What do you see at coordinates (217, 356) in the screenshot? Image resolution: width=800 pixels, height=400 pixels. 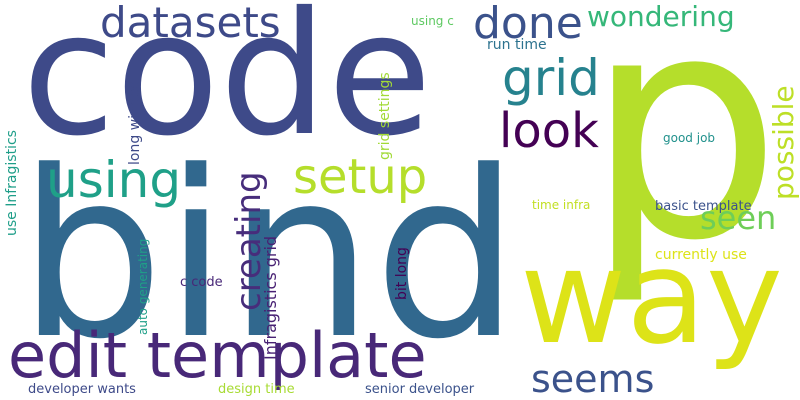 I see `word-edit-template: edit template` at bounding box center [217, 356].